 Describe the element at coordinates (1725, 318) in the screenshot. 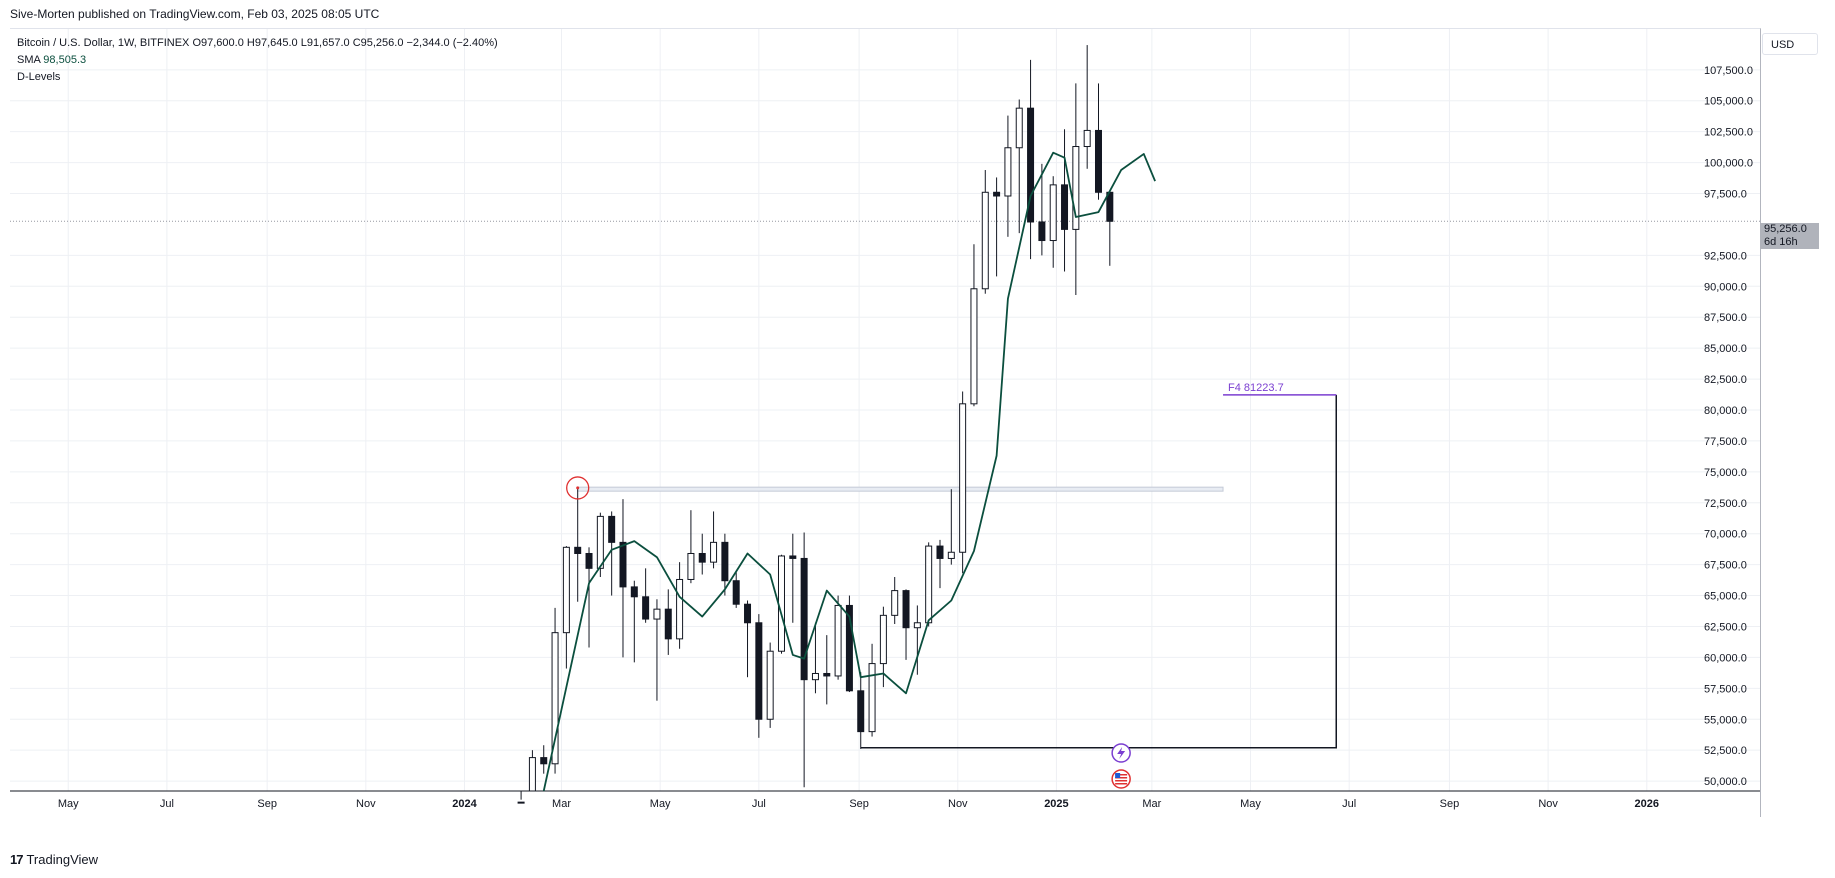

I see `price-tick-label: 87,500.0` at that location.